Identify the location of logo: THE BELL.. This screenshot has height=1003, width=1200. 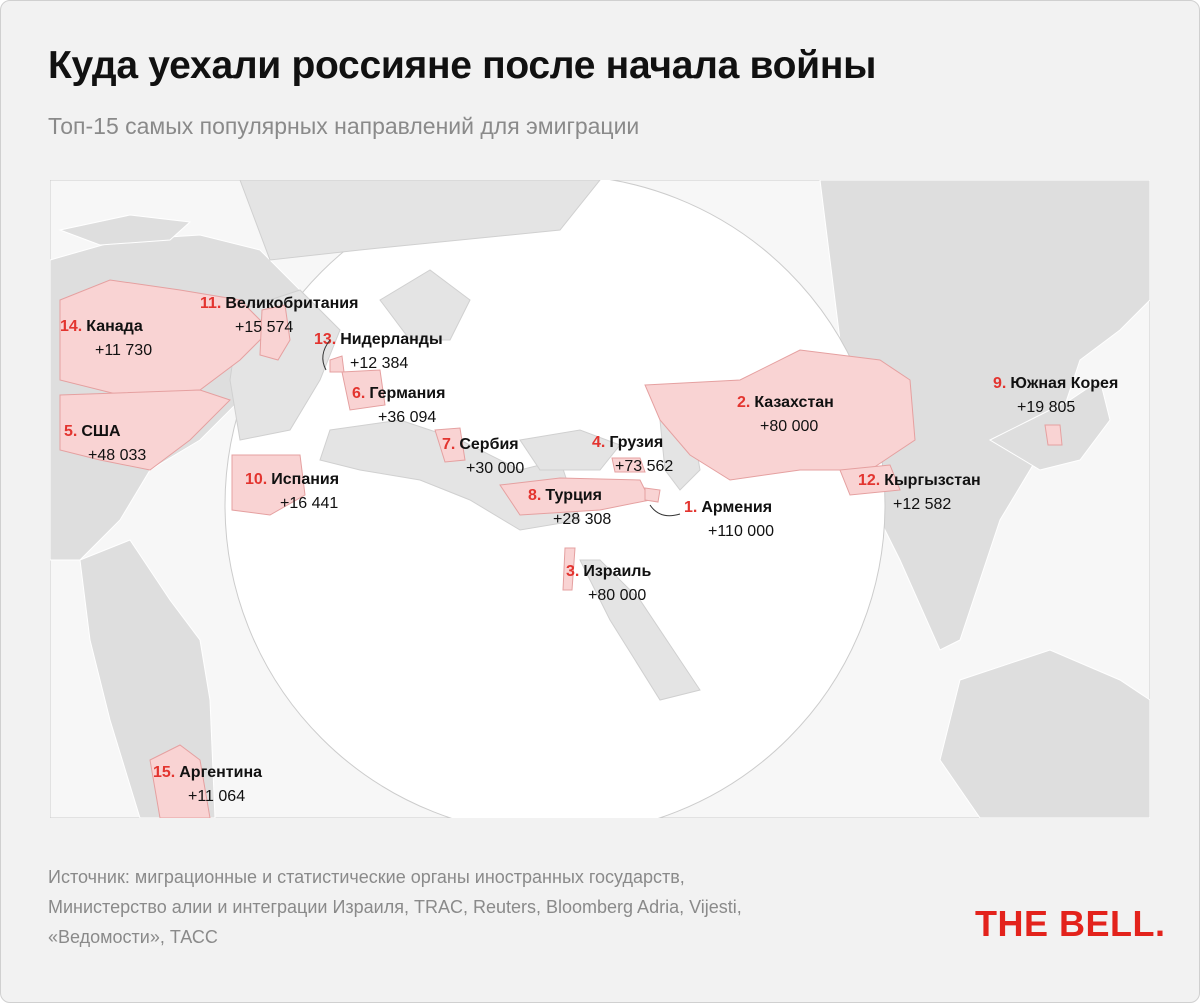
(1070, 923).